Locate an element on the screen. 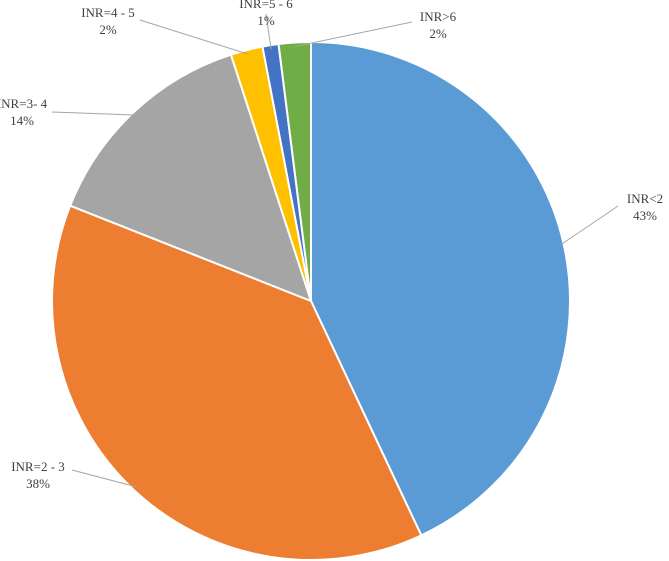 This screenshot has width=669, height=561. slice-label: INR>6 is located at coordinates (438, 16).